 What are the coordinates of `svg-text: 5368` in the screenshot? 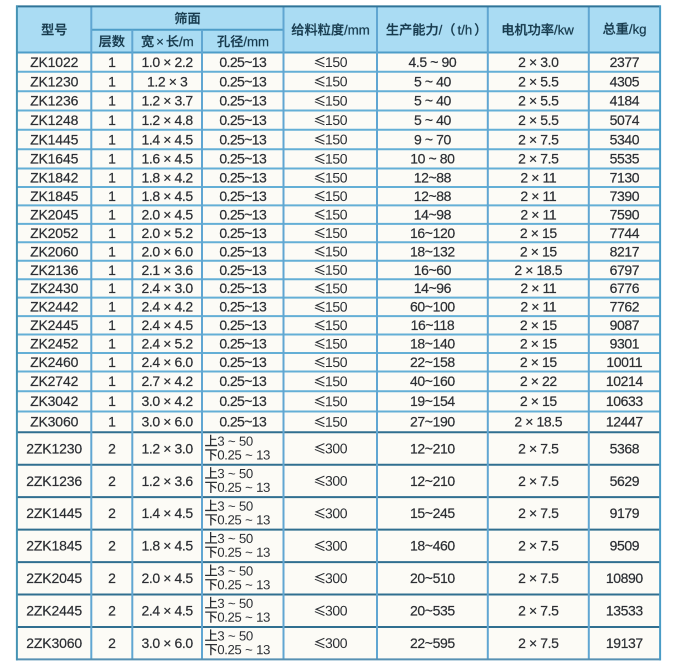 It's located at (625, 448).